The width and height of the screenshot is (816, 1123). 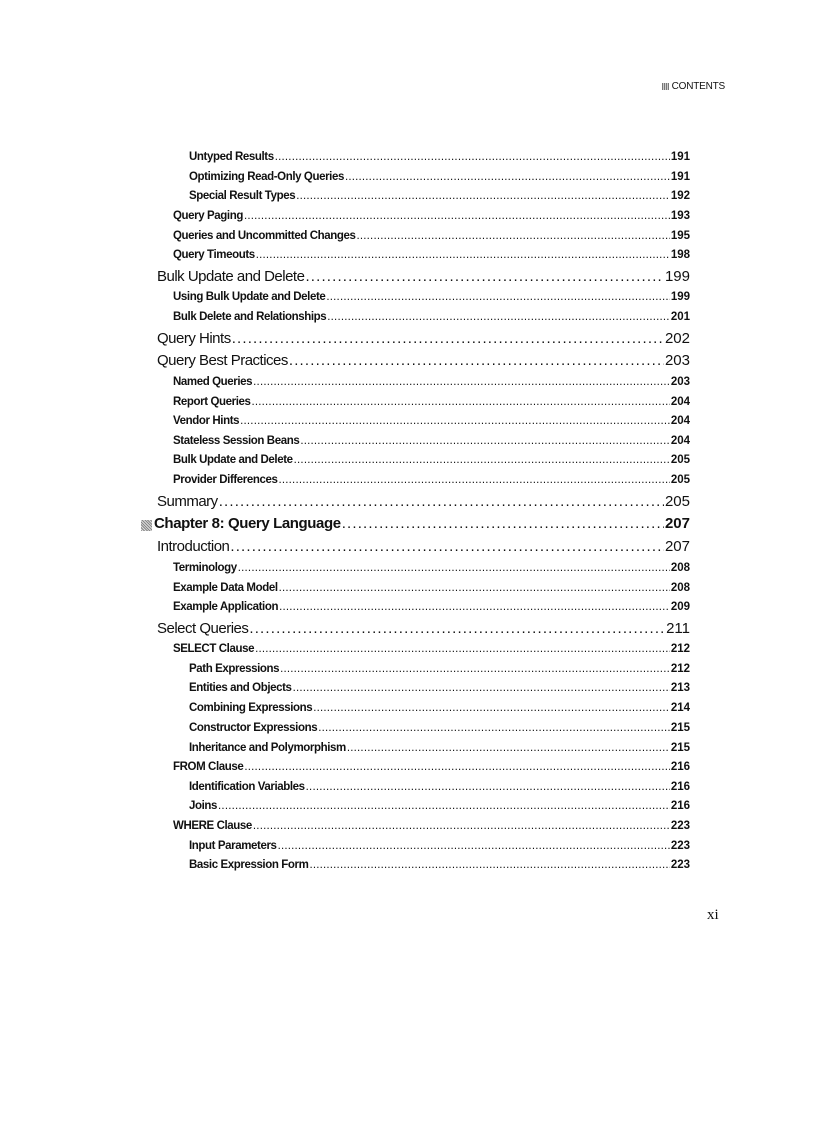 I want to click on toc-entry: Queries and Uncommitted Changes 195, so click(x=431, y=238).